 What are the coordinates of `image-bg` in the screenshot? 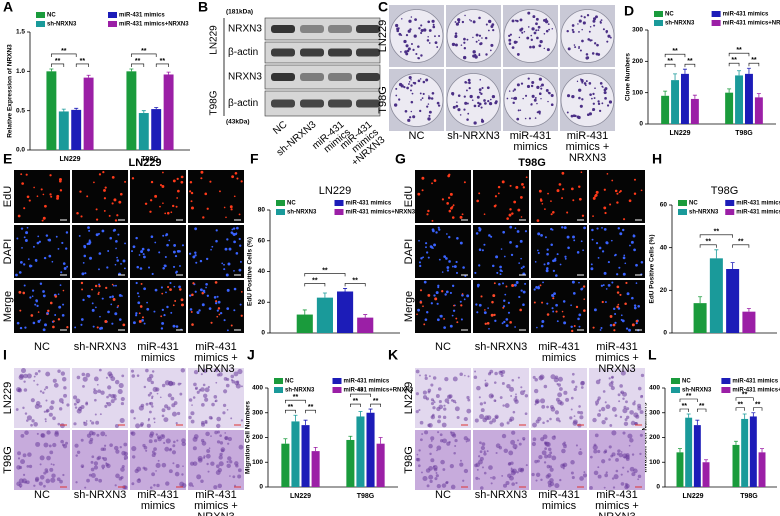 It's located at (501, 251).